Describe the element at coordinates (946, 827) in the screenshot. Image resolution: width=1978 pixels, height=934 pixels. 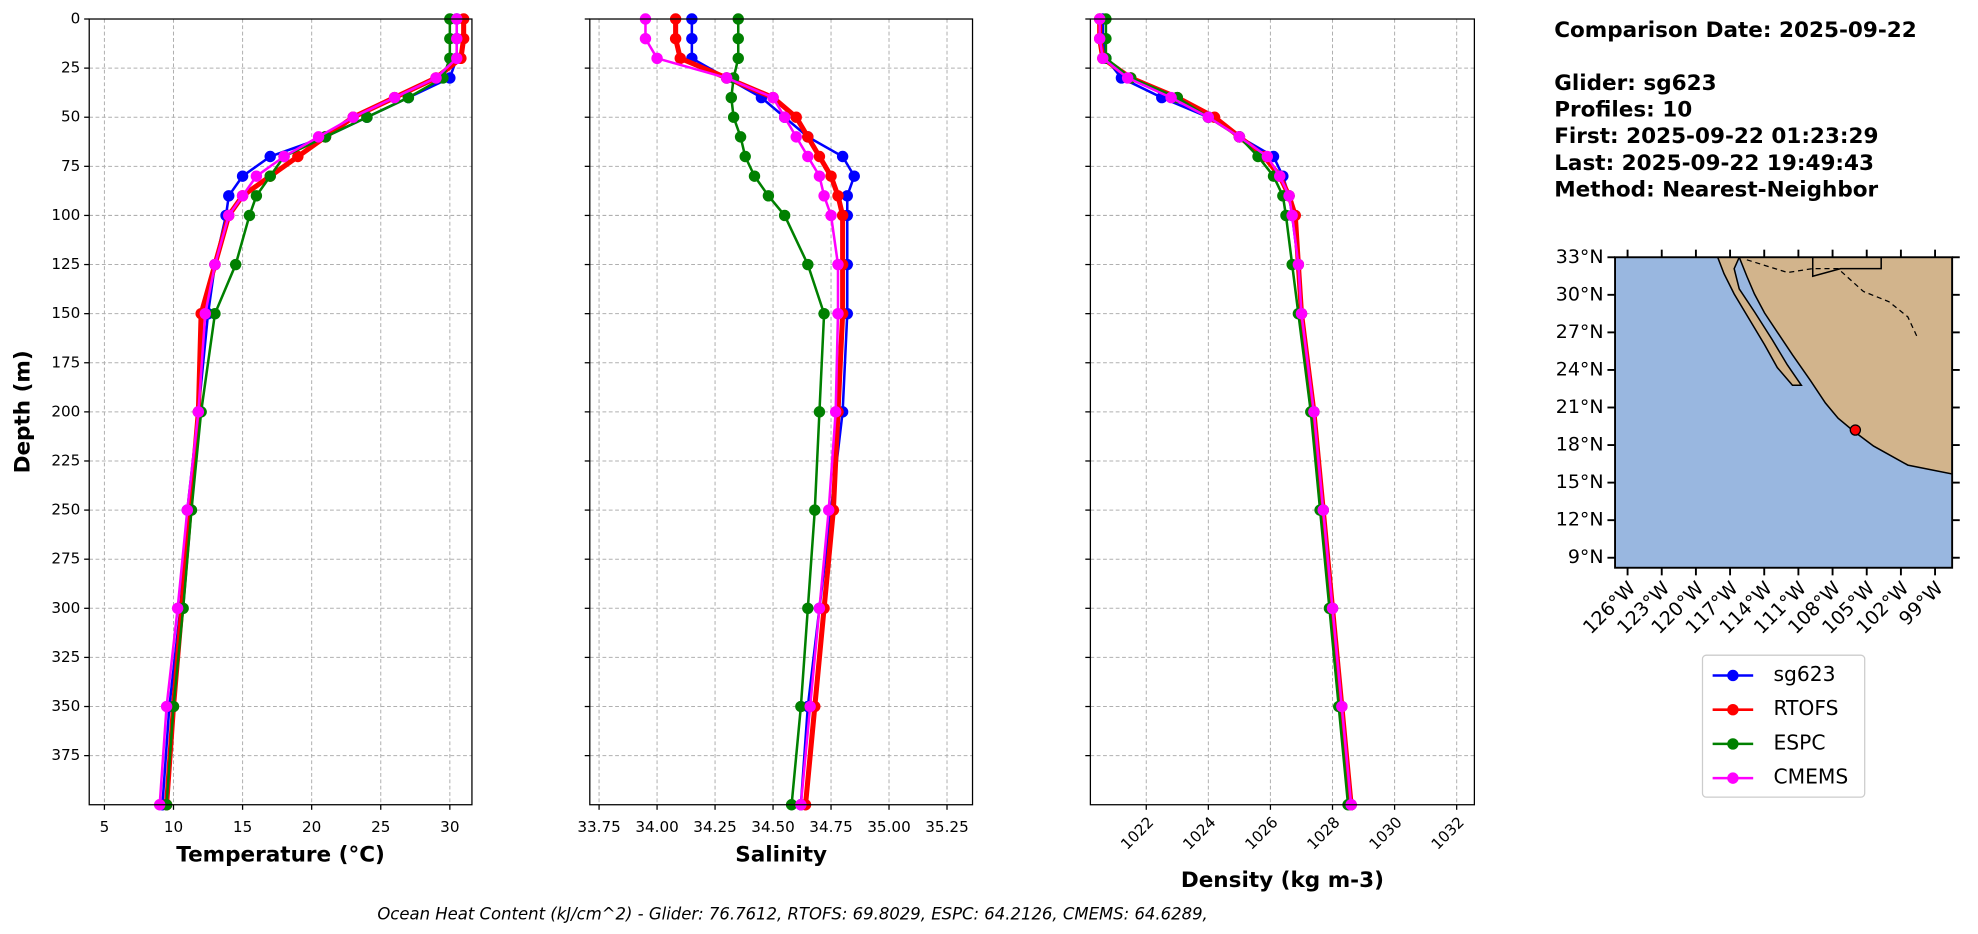
I see `x-tick-label: 35.25` at that location.